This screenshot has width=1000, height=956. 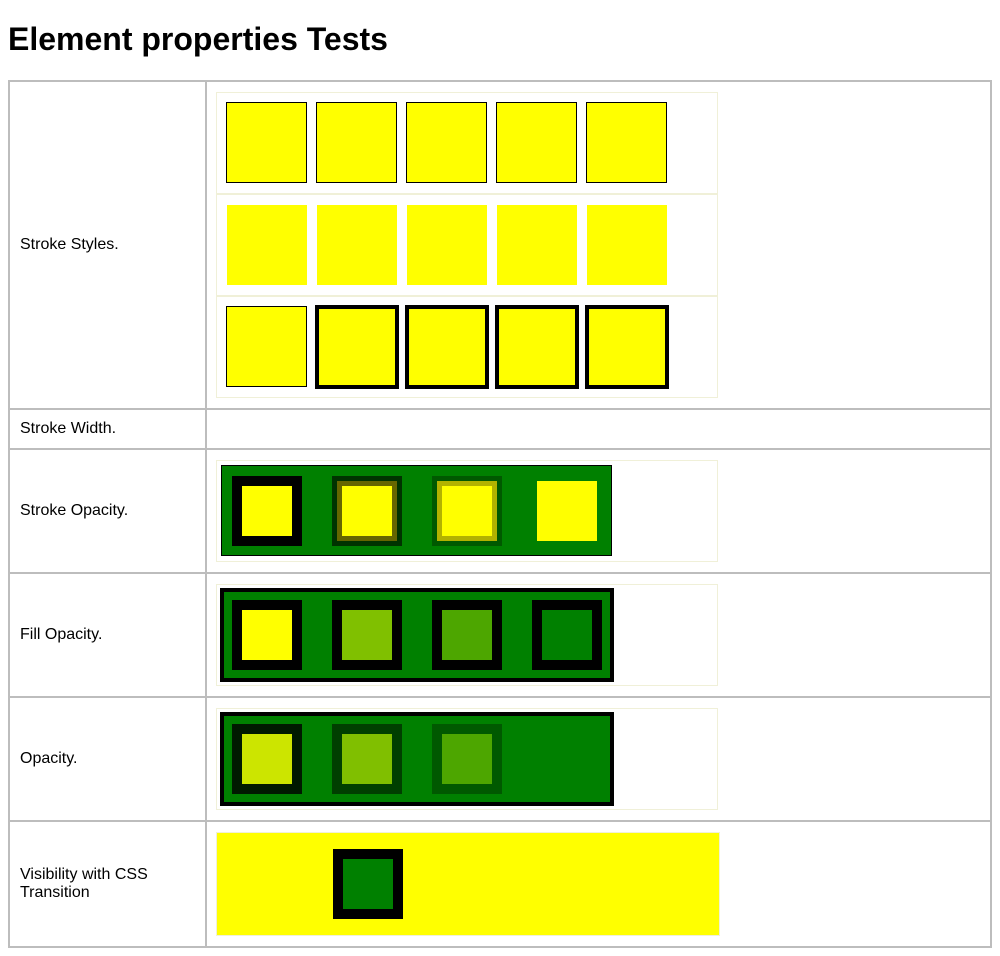 I want to click on half-fill-square, so click(x=367, y=635).